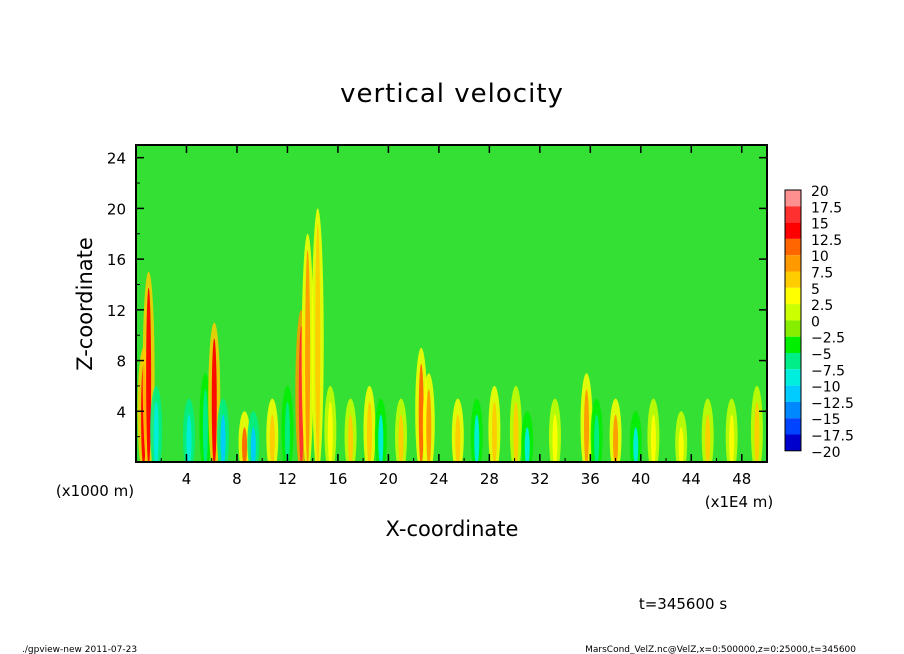 This screenshot has width=904, height=654. I want to click on colorbar-label: −10, so click(826, 388).